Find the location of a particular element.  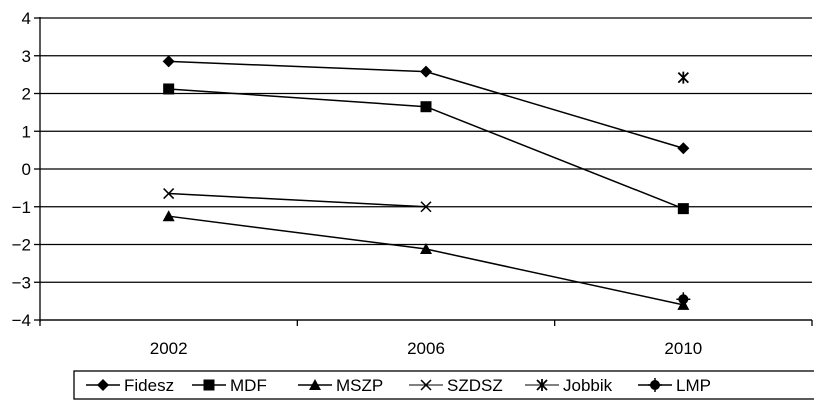

series-jobbik is located at coordinates (683, 77).